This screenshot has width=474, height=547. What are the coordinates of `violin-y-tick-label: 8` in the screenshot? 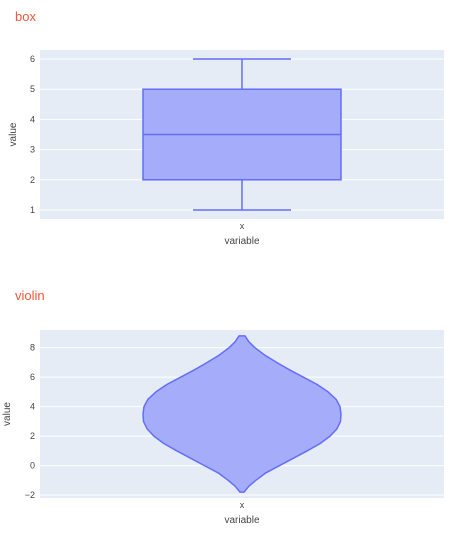 It's located at (32, 348).